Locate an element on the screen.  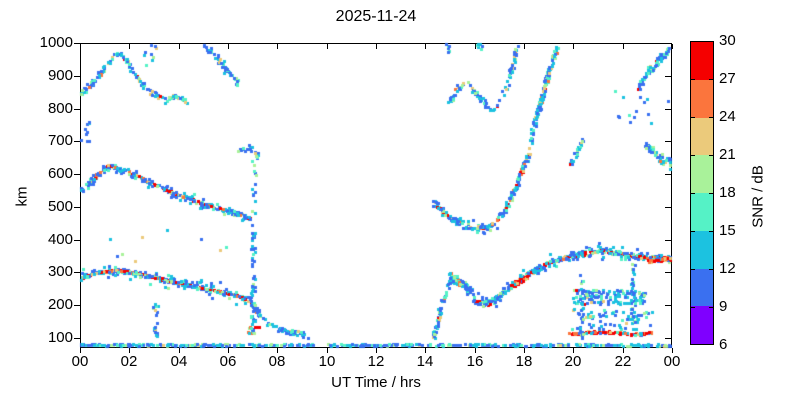
colorbar-tick-label: 12 is located at coordinates (727, 268).